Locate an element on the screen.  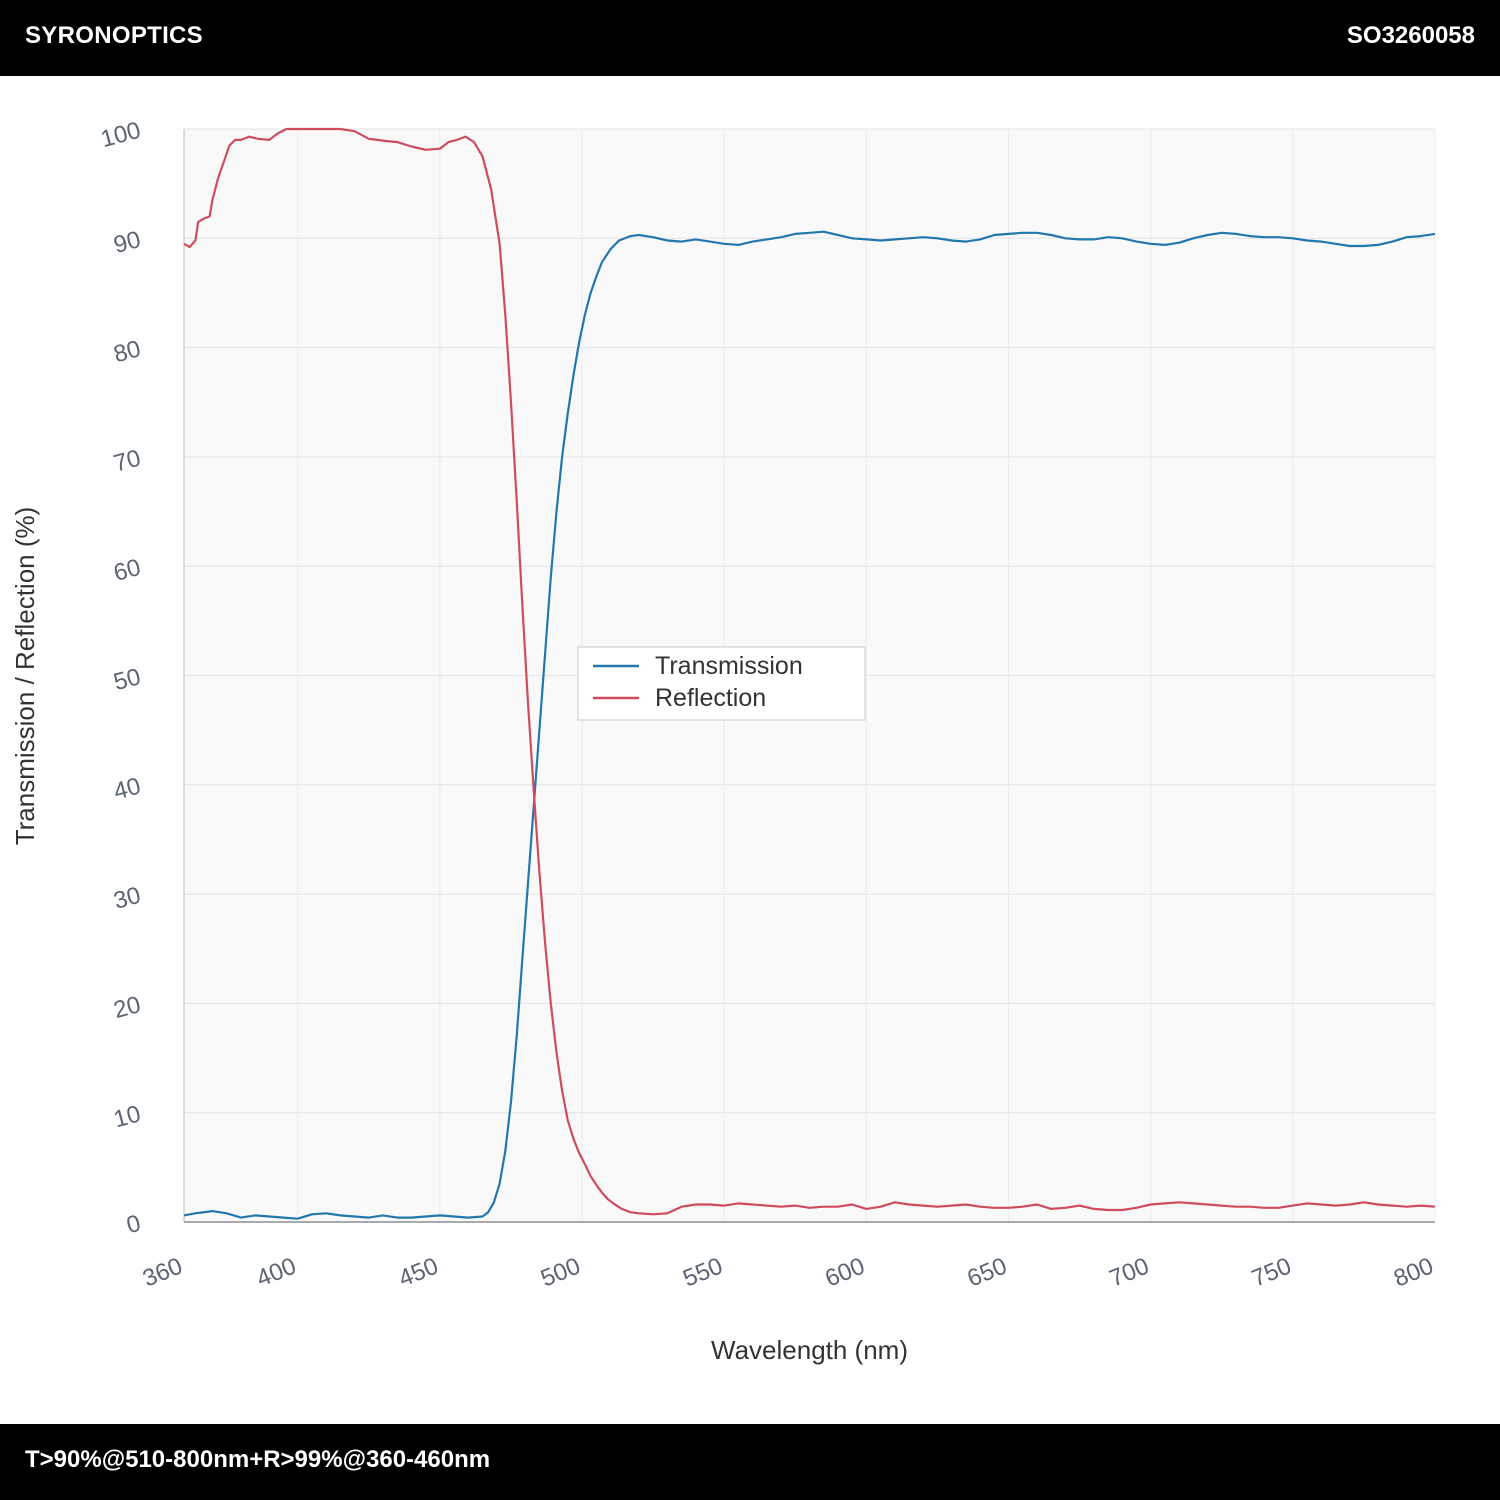
x-tick-label: 600 is located at coordinates (844, 1273).